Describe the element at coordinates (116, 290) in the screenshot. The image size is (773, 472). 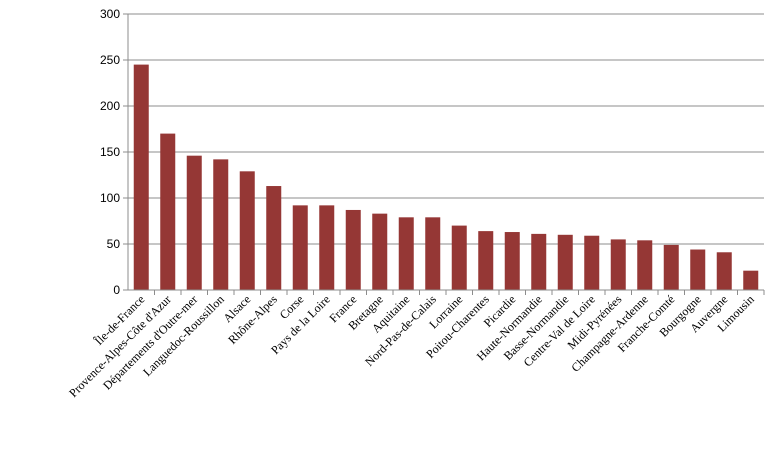
I see `y-tick-label: 0` at that location.